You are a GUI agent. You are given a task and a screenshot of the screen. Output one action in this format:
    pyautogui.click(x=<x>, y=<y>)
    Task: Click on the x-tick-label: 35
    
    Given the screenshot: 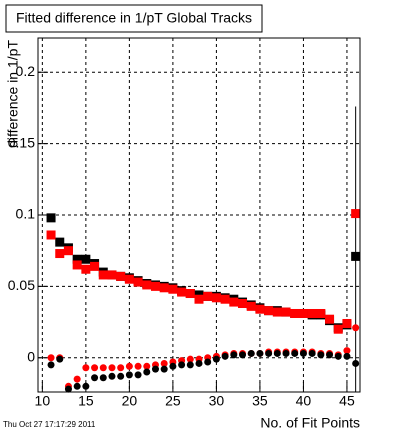 What is the action you would take?
    pyautogui.click(x=260, y=401)
    